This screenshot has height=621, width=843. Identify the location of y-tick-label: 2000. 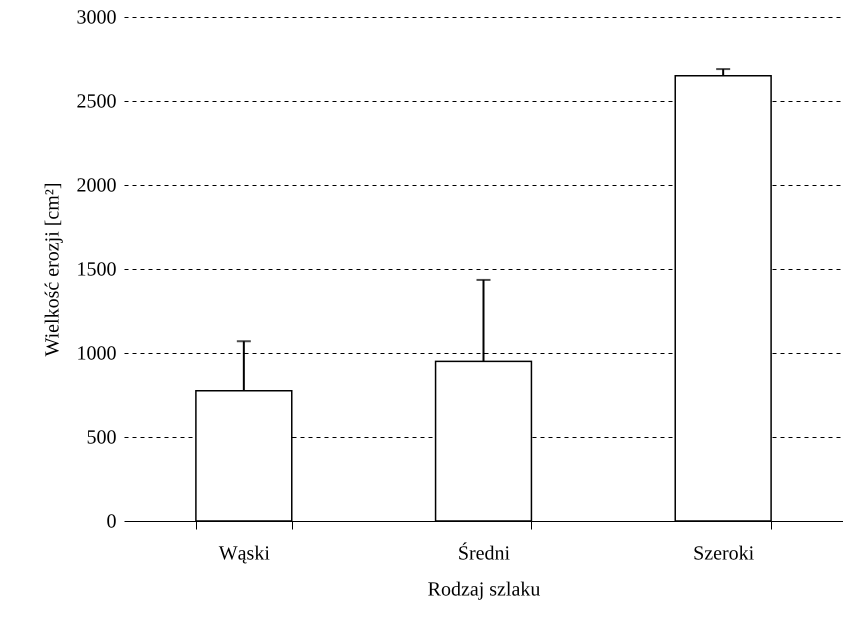
(96, 185).